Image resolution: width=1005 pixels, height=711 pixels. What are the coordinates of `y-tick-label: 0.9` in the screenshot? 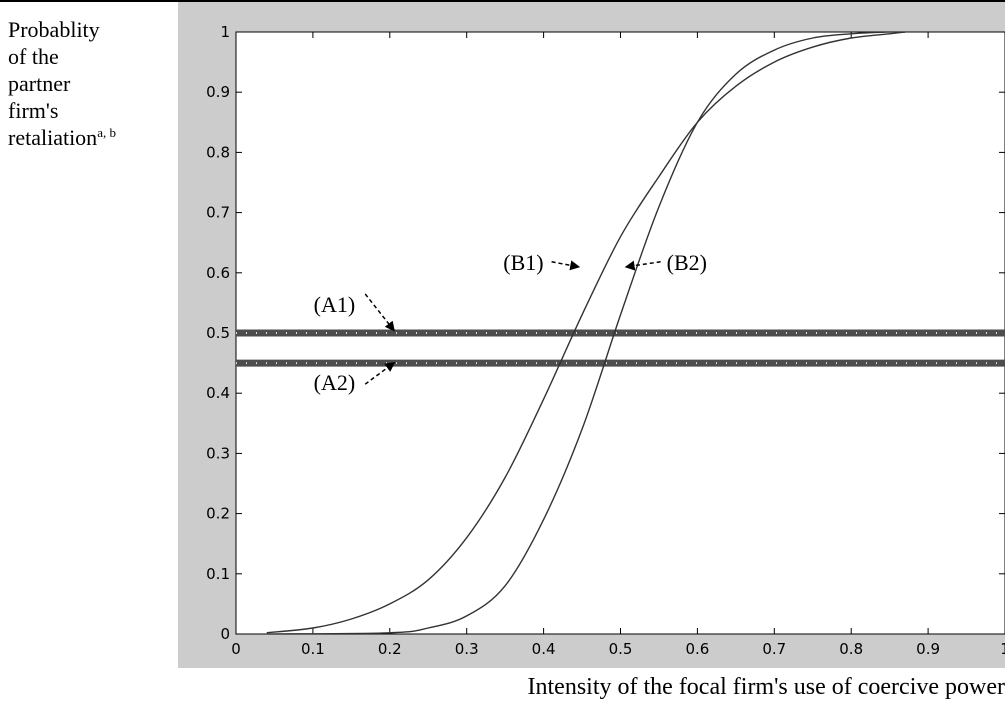 It's located at (218, 92).